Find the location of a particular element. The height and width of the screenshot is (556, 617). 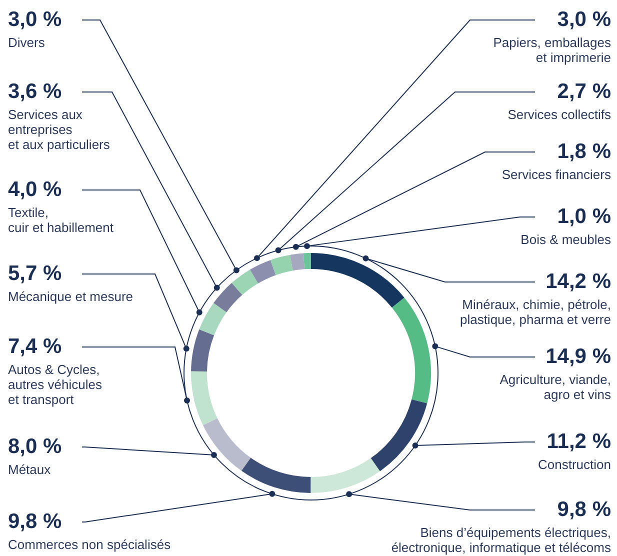

slice-label: Biens d’équipements électriques, électronique, informatique et télécoms is located at coordinates (501, 540).